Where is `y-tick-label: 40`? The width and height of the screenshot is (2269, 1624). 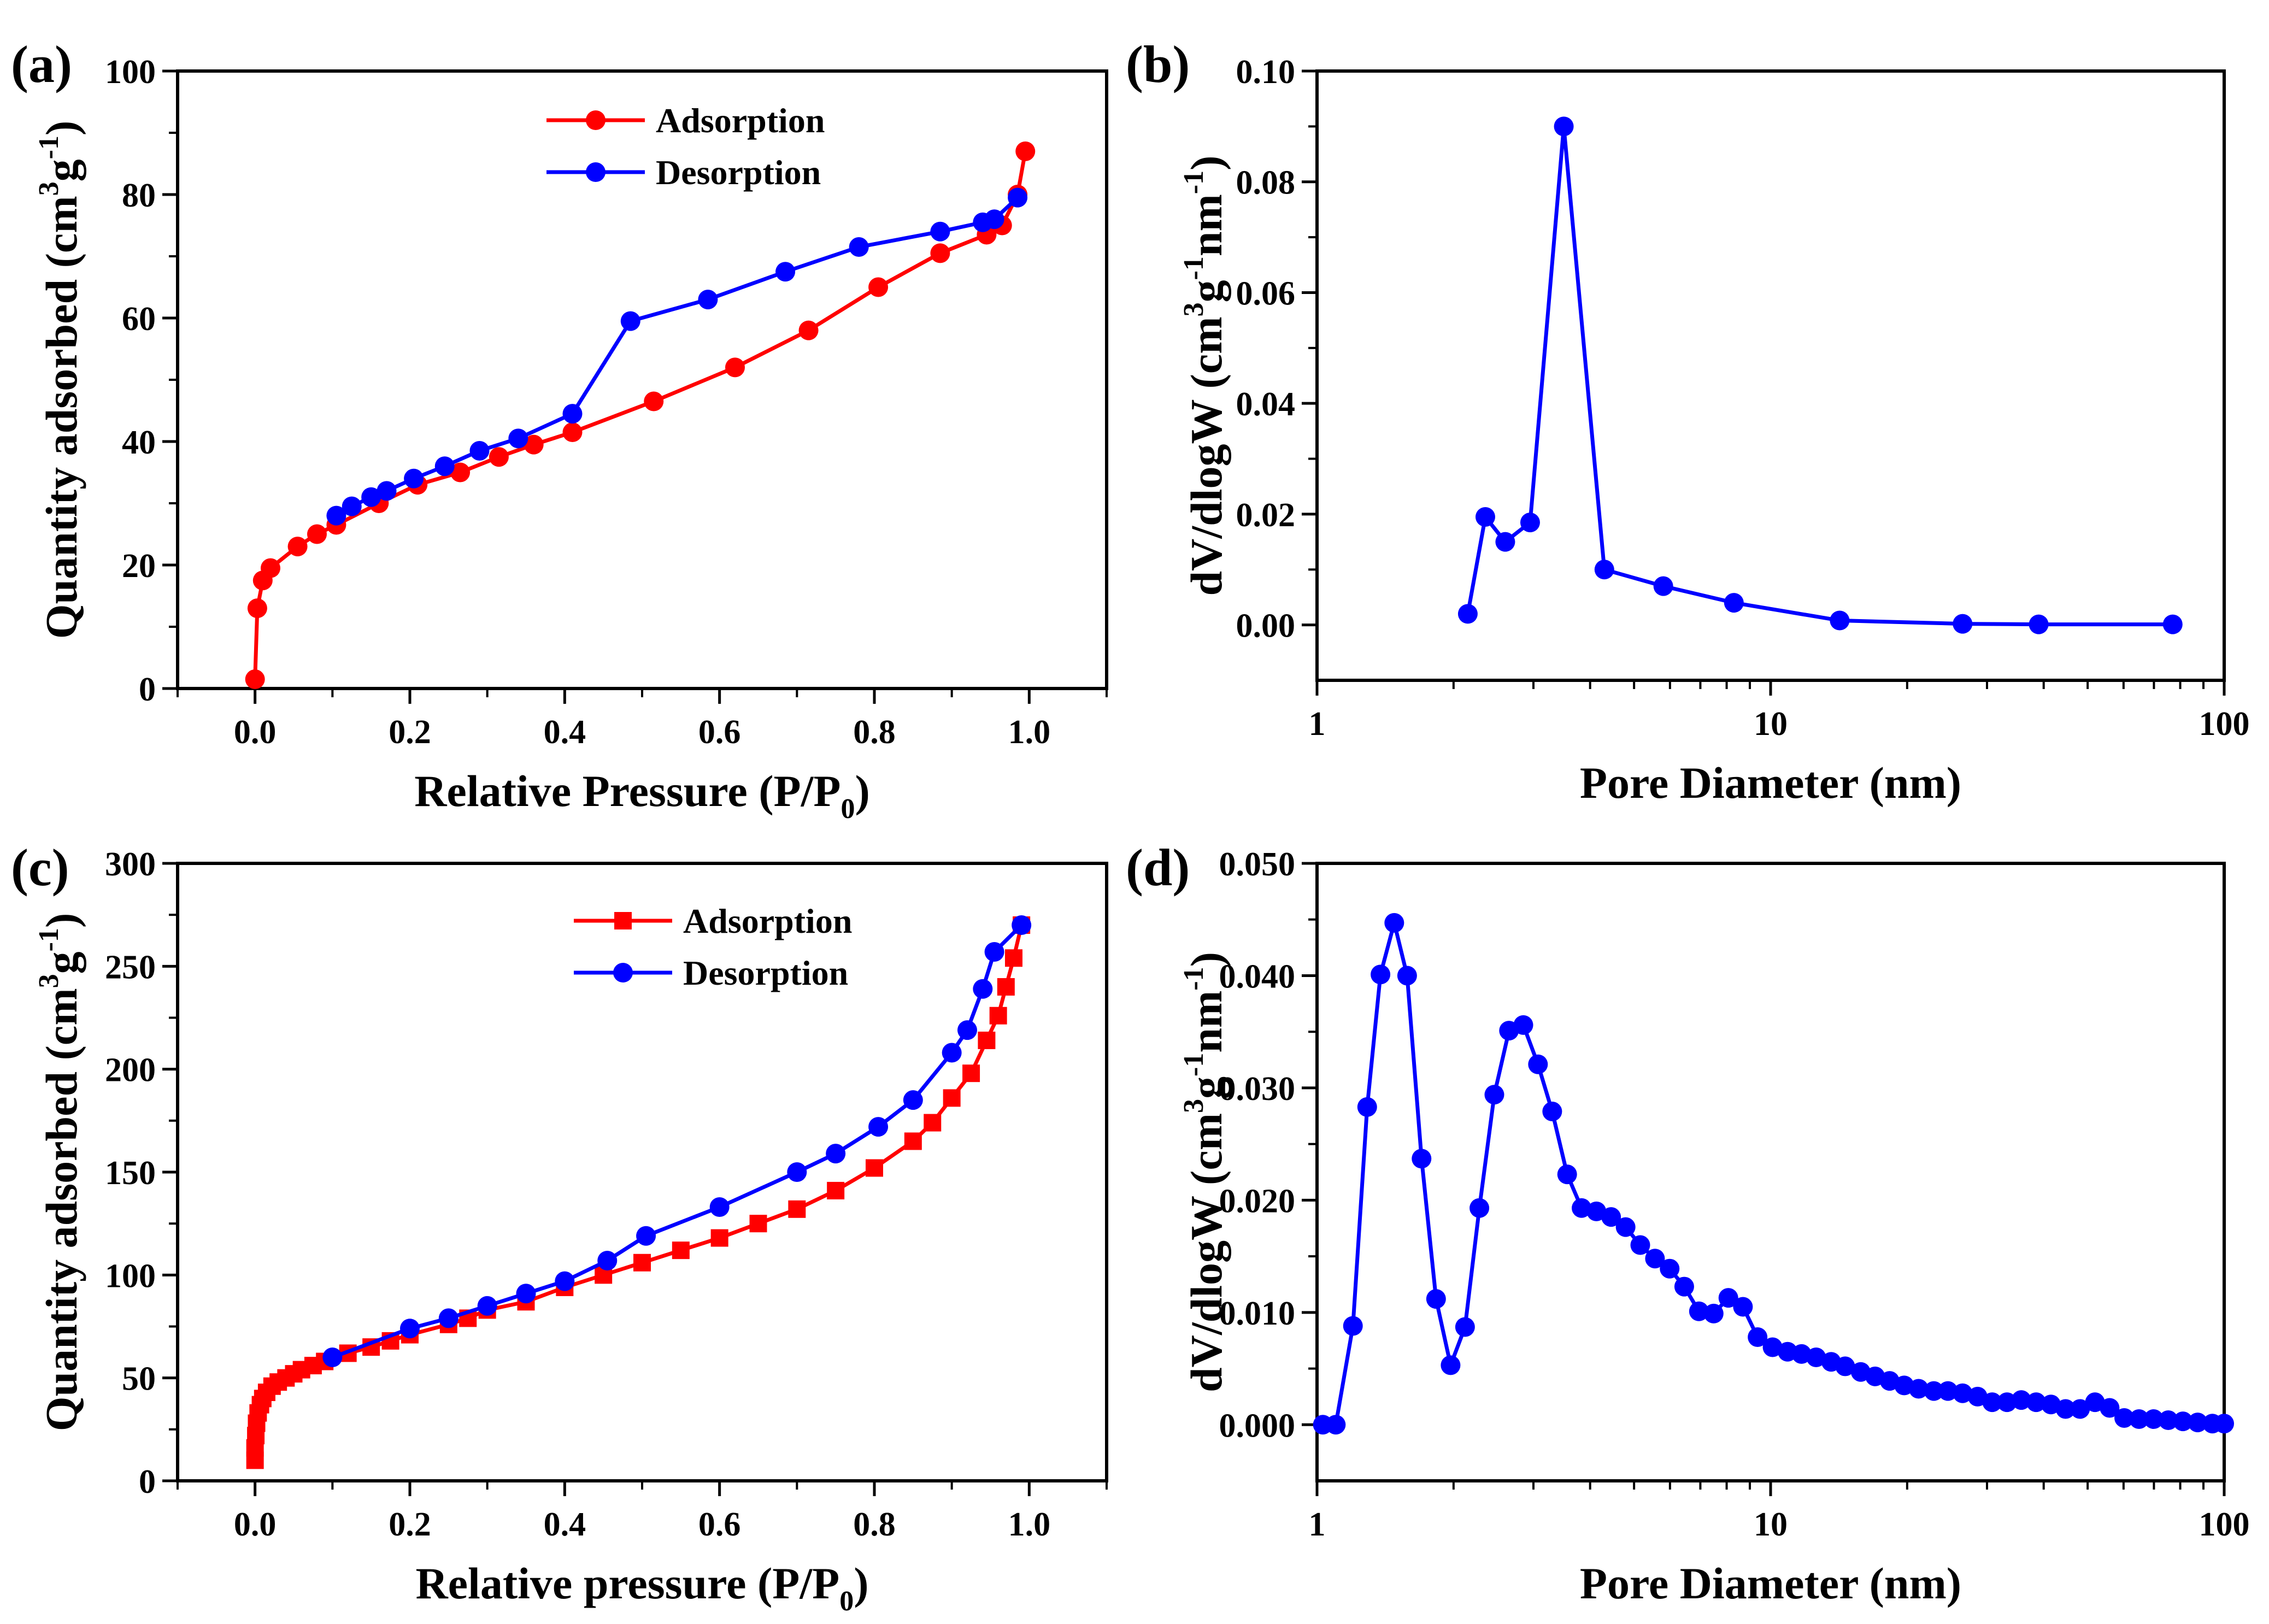
y-tick-label: 40 is located at coordinates (139, 442).